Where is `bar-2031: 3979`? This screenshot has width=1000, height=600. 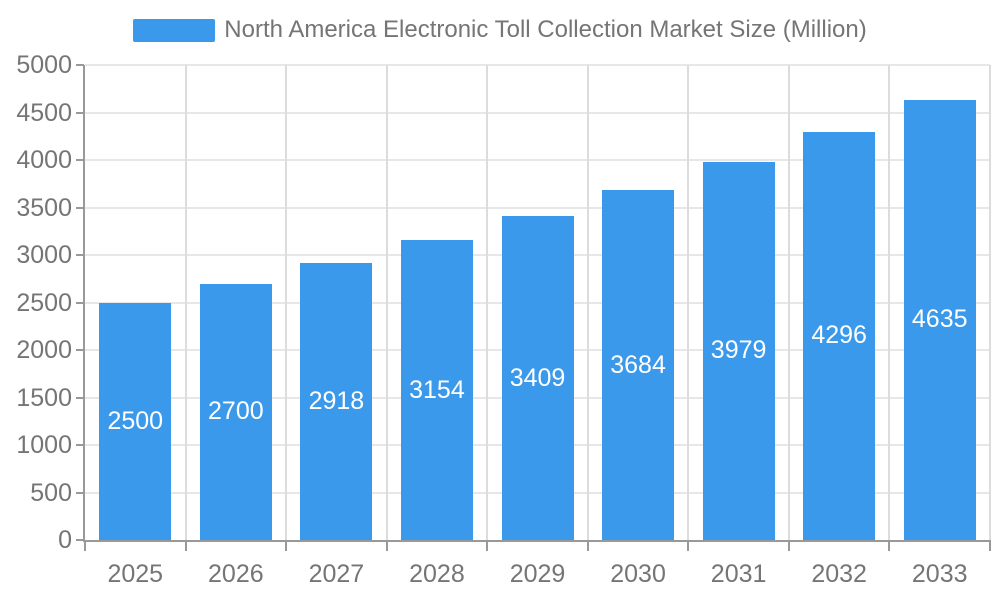 bar-2031: 3979 is located at coordinates (738, 350).